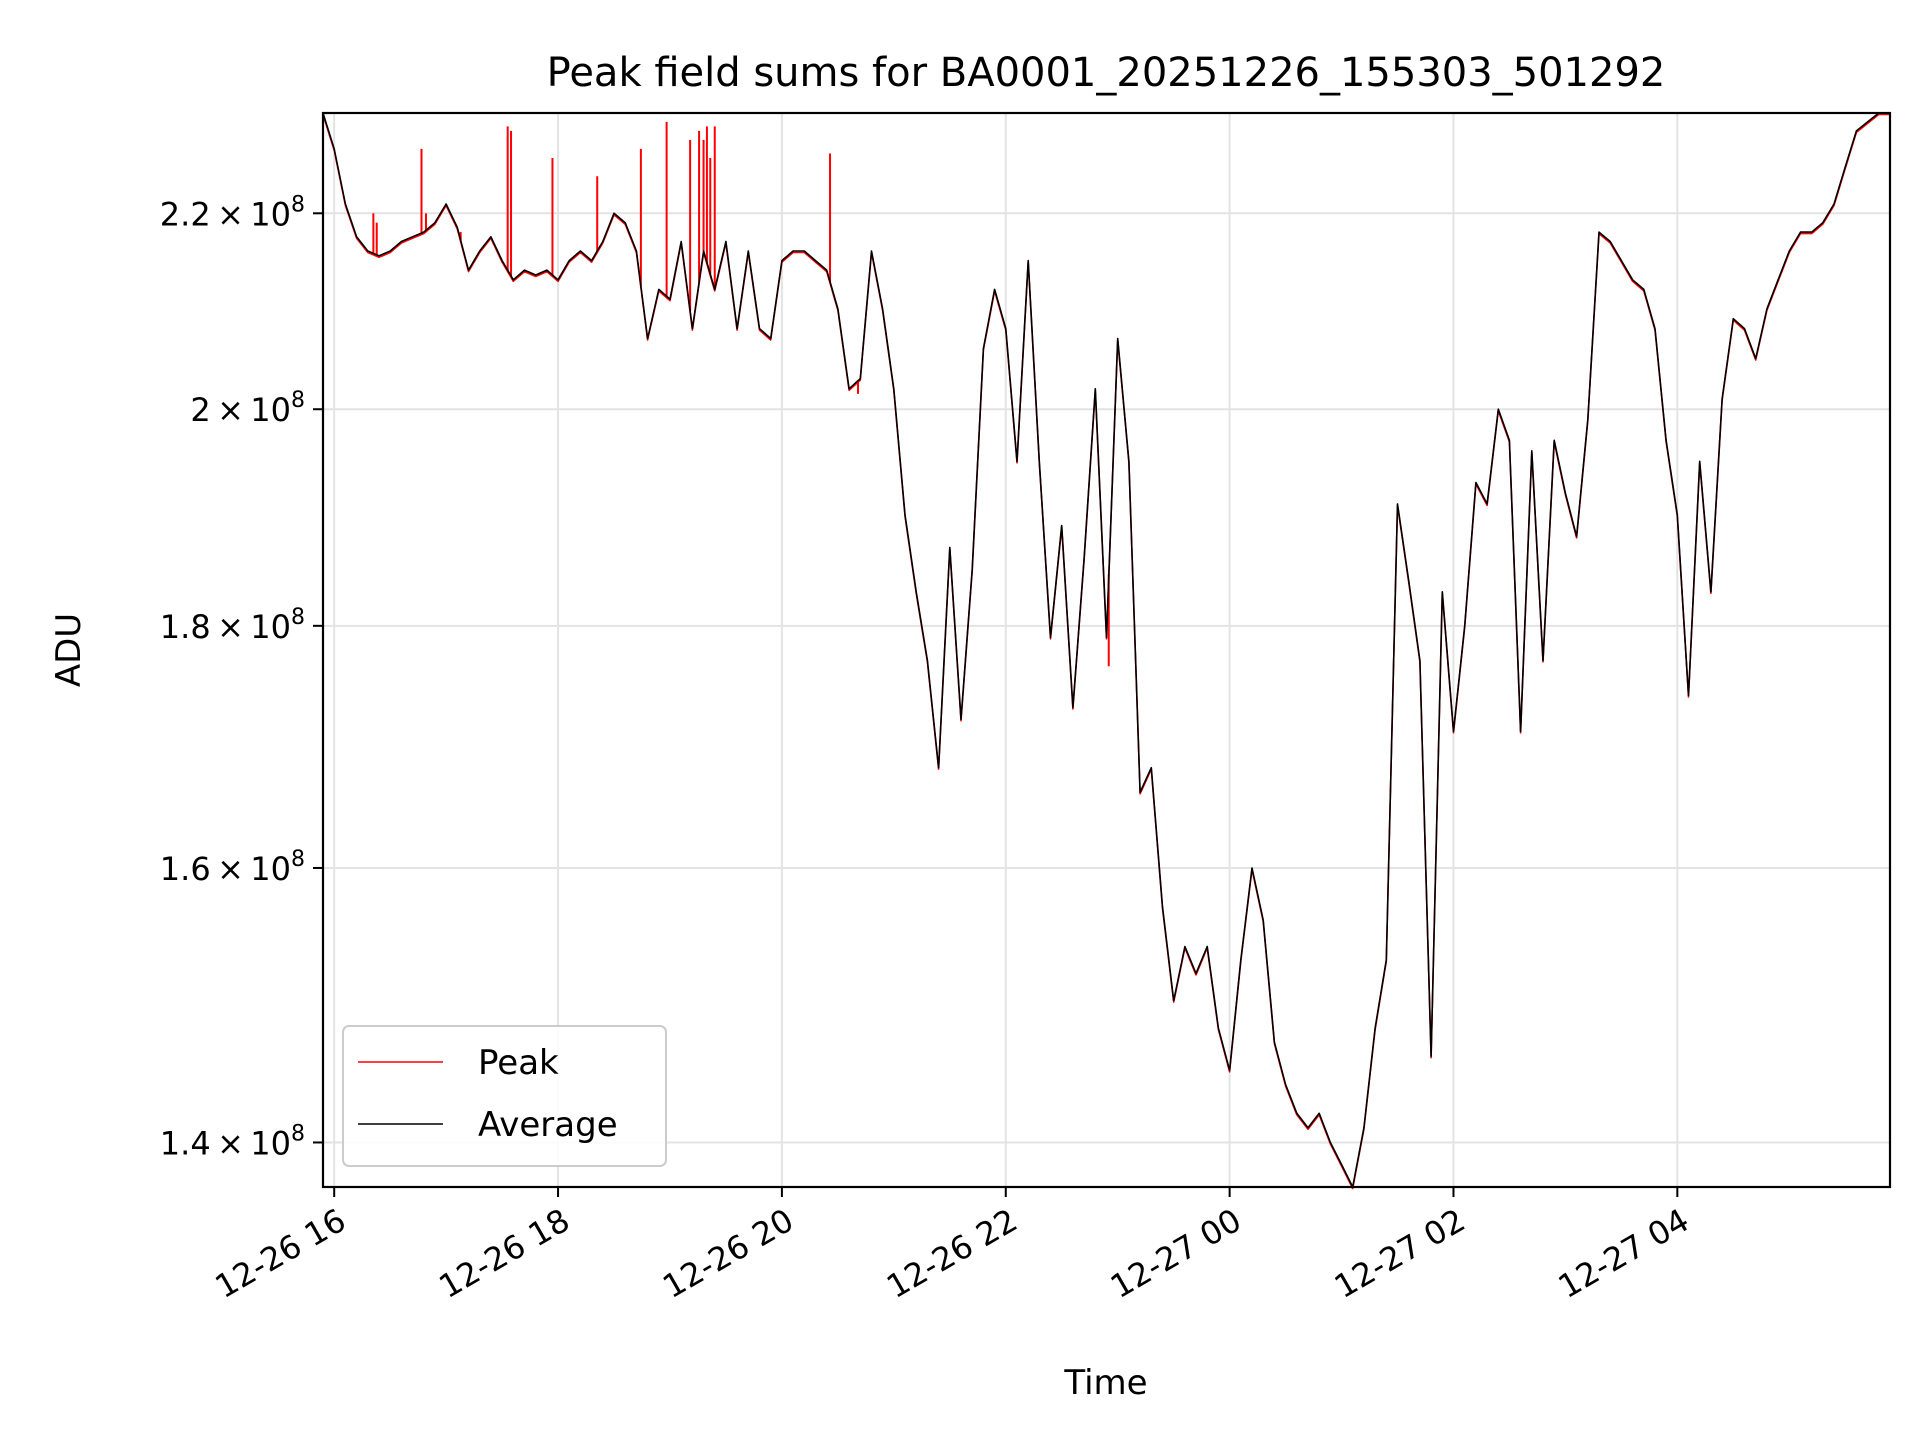 This screenshot has height=1440, width=1920. I want to click on y-tick-base: 1.6 × 10, so click(225, 869).